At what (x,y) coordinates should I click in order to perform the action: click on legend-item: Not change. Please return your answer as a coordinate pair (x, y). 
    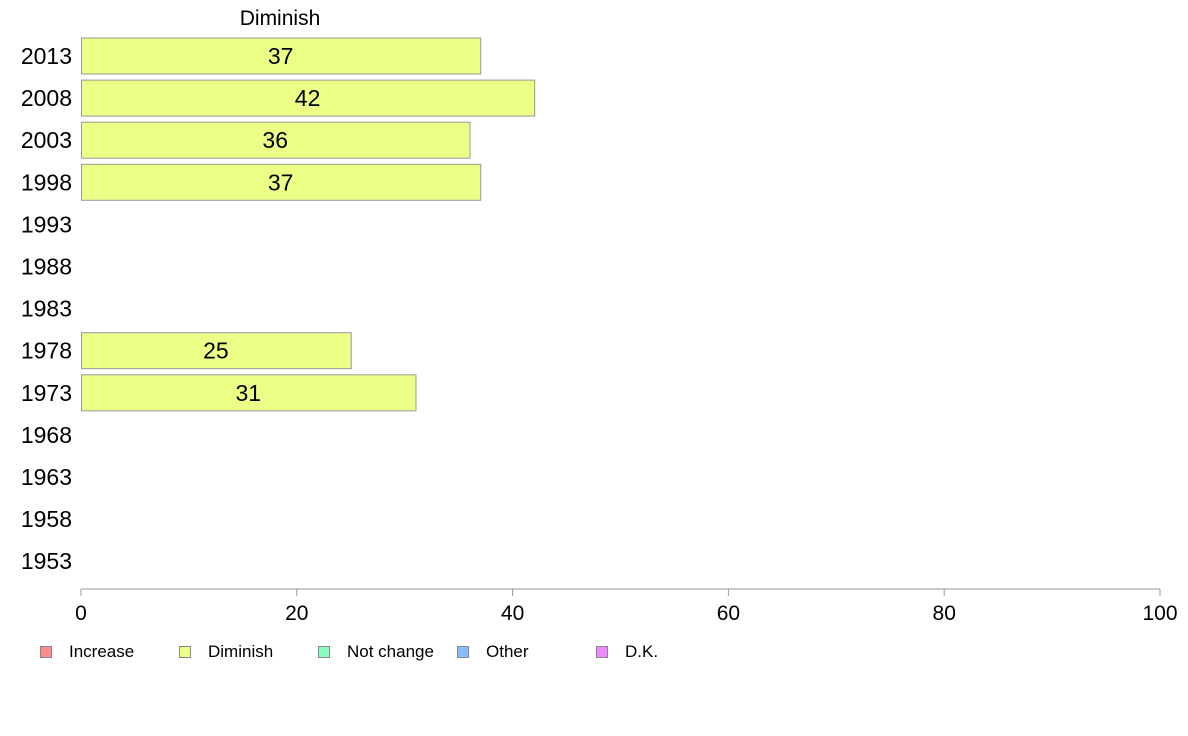
    Looking at the image, I should click on (376, 652).